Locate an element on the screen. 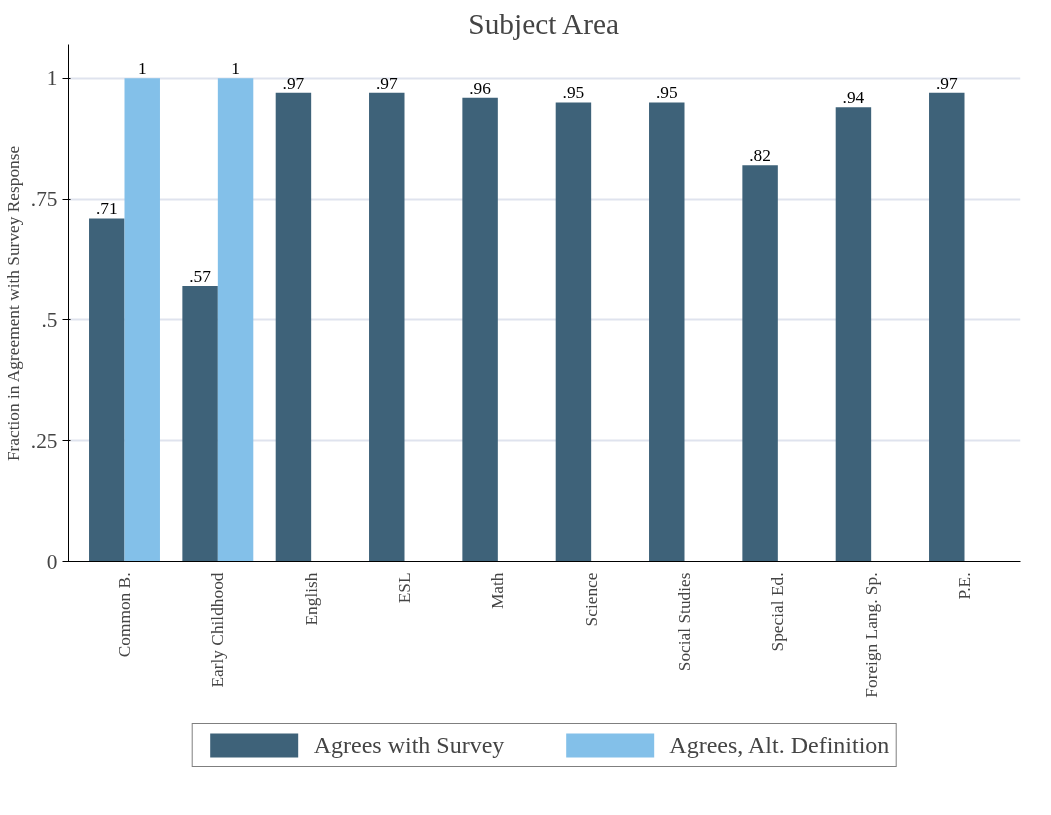 The width and height of the screenshot is (1051, 815). x-tick-label: Foreign Lang. Sp. is located at coordinates (871, 635).